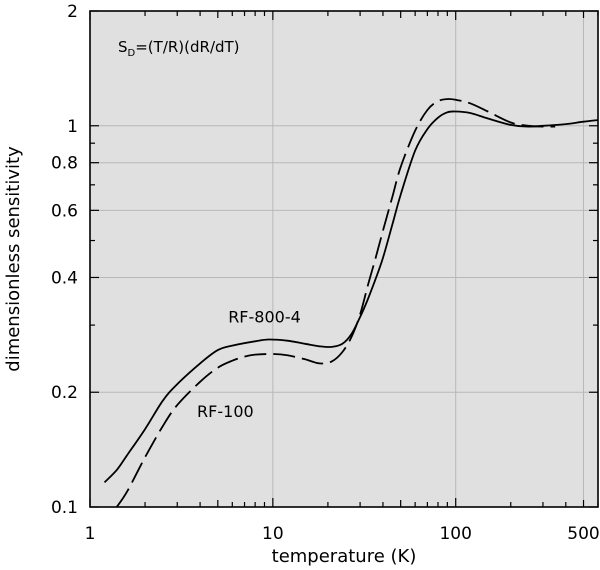 The width and height of the screenshot is (600, 570). What do you see at coordinates (64, 278) in the screenshot?
I see `y-tick-label: 0.4` at bounding box center [64, 278].